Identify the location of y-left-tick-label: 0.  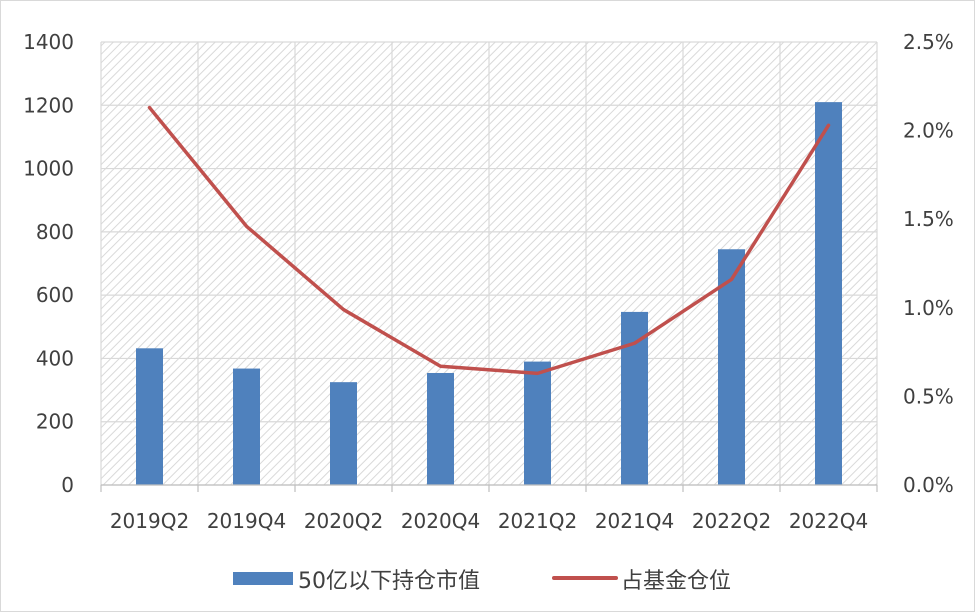
(67, 485).